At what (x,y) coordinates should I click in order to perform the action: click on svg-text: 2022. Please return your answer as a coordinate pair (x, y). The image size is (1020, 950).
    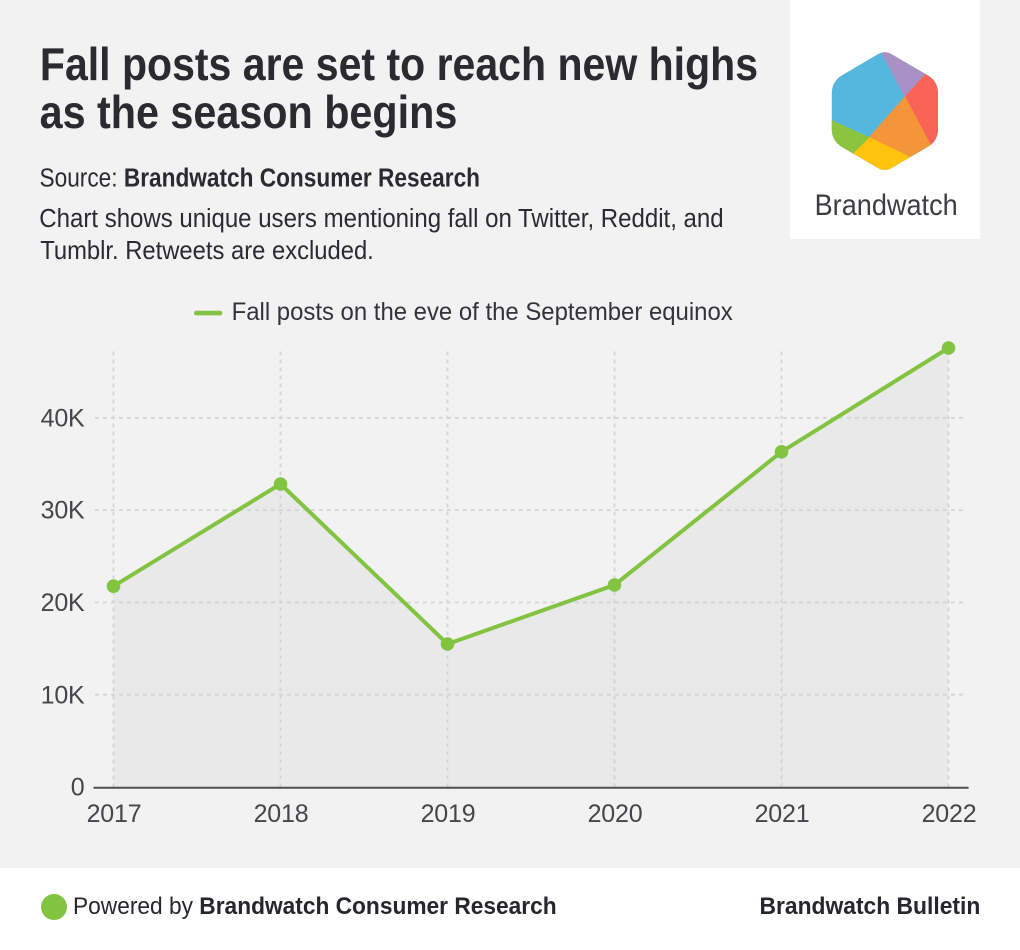
    Looking at the image, I should click on (949, 814).